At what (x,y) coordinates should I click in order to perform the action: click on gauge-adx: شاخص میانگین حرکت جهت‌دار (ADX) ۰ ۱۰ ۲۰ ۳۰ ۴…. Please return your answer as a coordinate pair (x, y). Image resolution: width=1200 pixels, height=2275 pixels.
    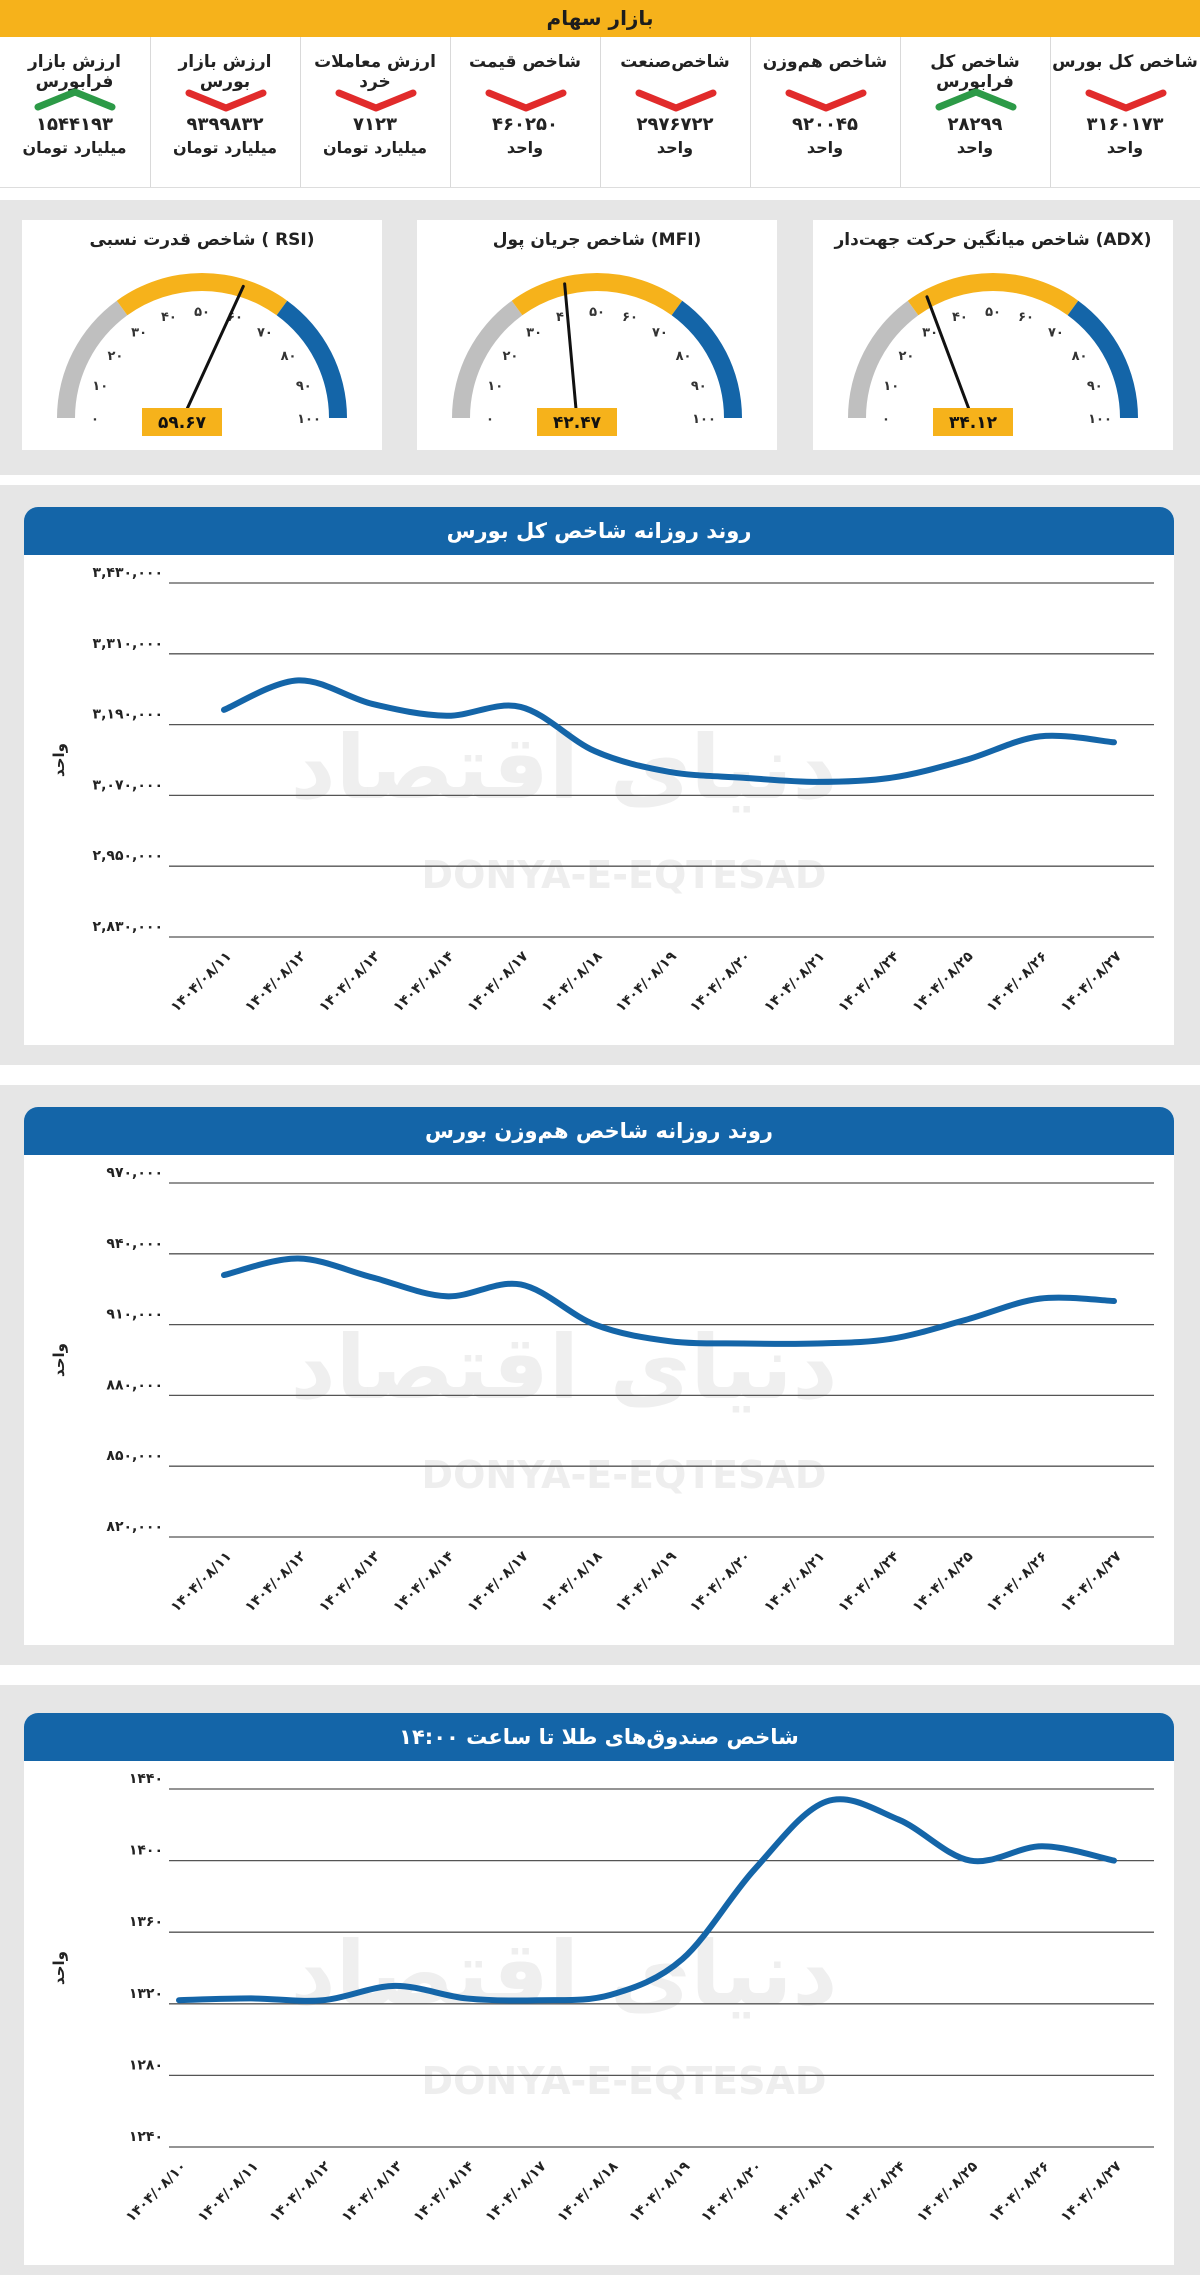
    Looking at the image, I should click on (993, 335).